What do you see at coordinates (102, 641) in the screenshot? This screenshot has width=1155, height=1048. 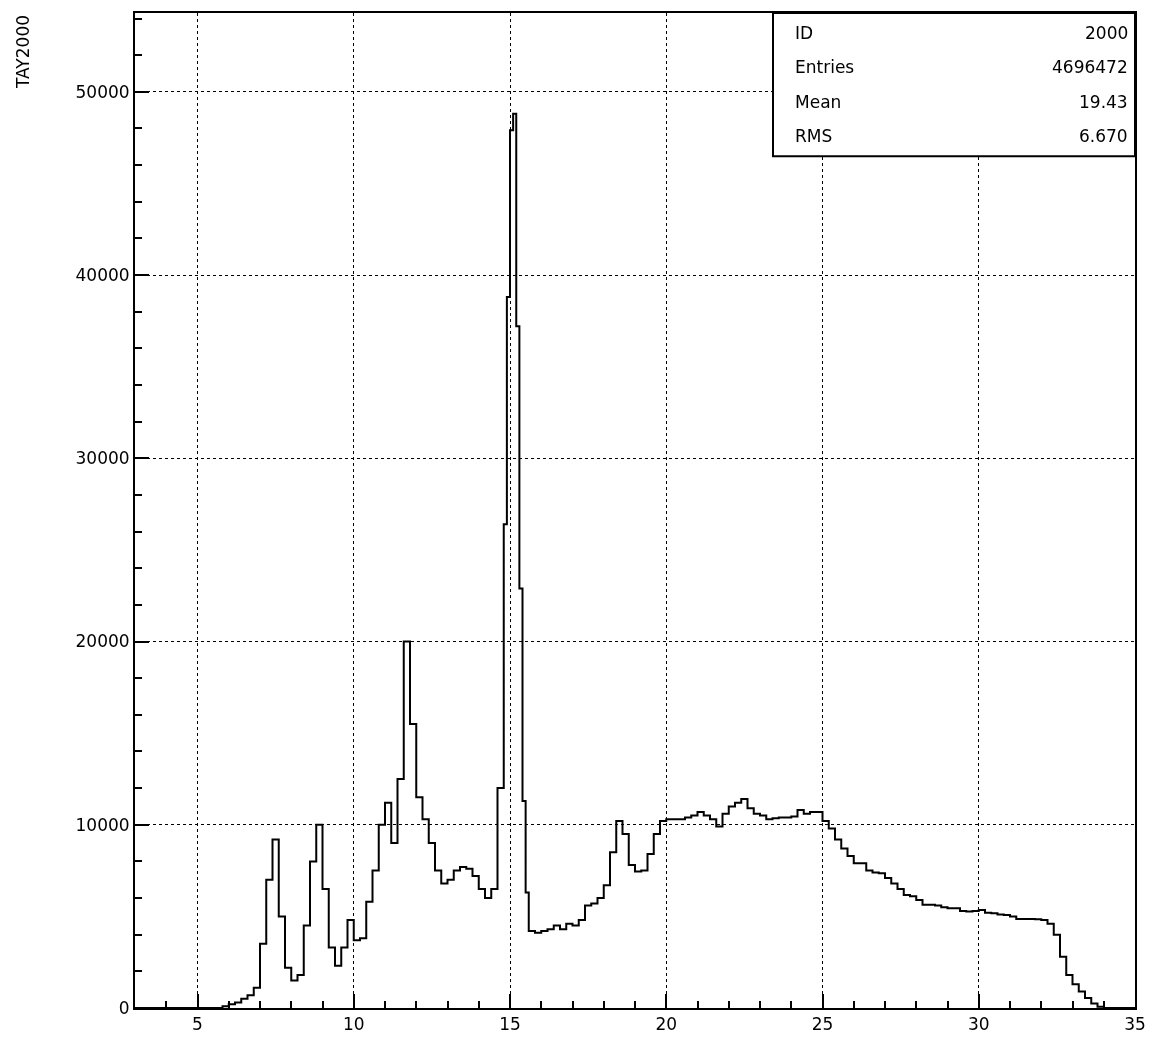 I see `y-tick-label: 20000` at bounding box center [102, 641].